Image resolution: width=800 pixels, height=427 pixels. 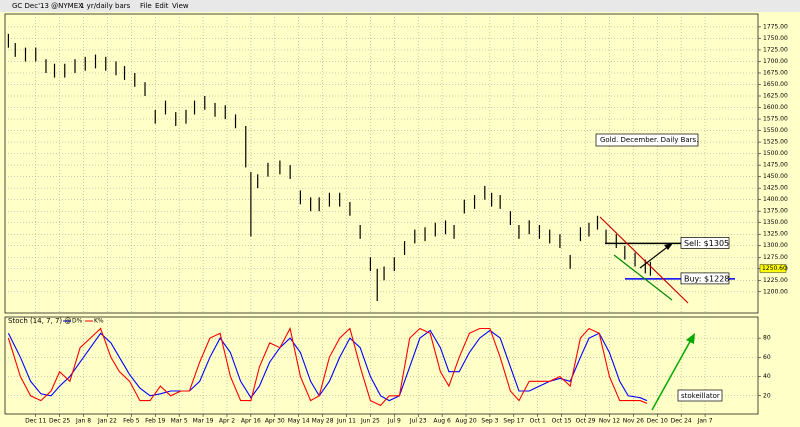 I want to click on menu-view: View, so click(x=180, y=6).